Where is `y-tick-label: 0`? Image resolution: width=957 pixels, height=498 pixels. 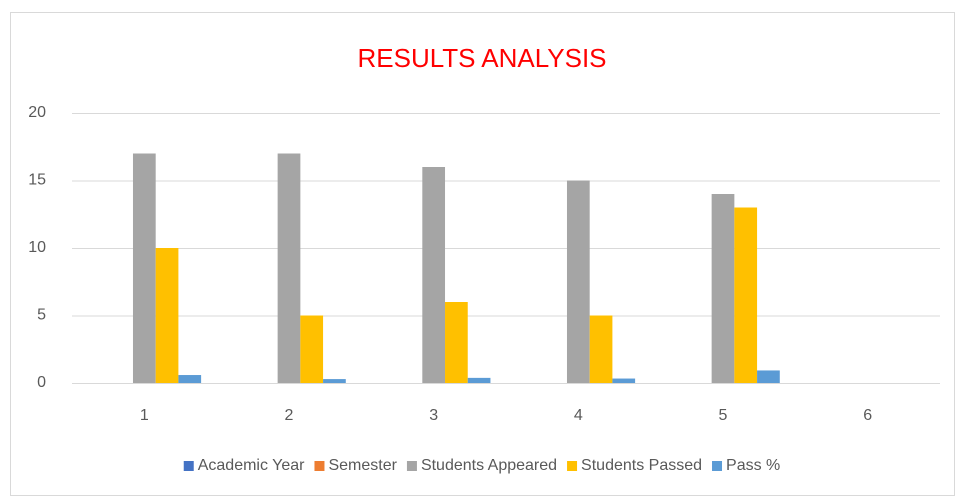
y-tick-label: 0 is located at coordinates (41, 382).